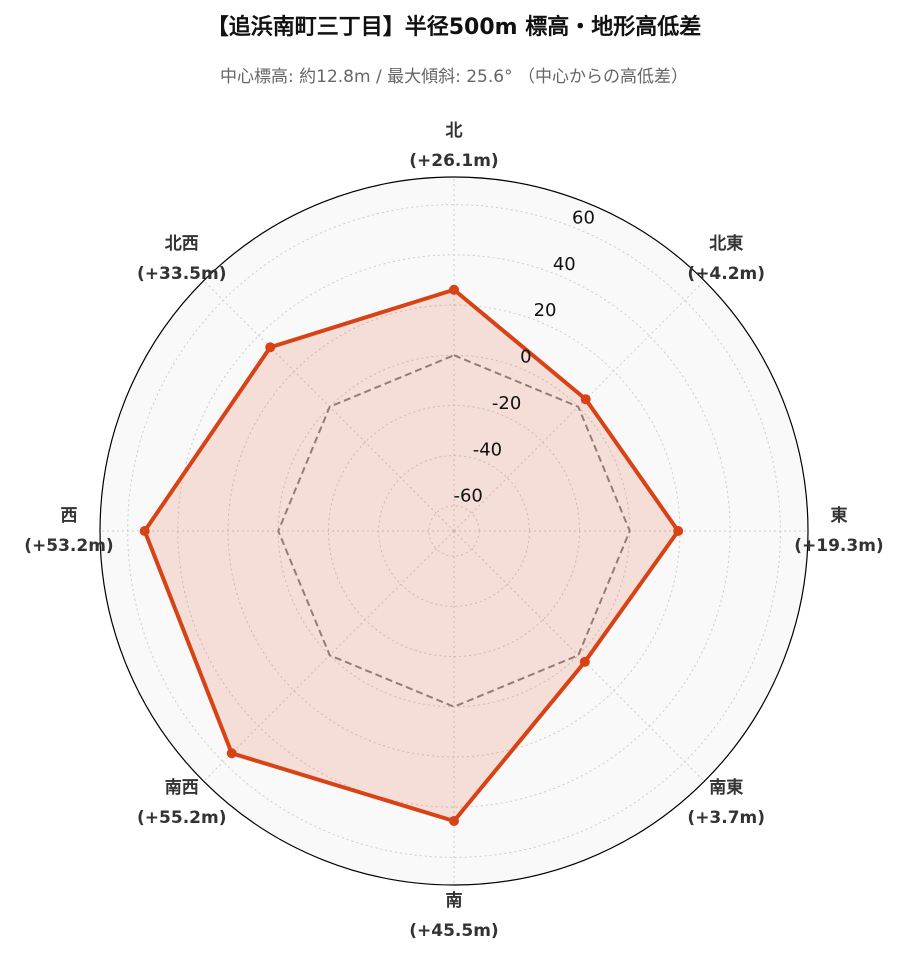  What do you see at coordinates (726, 243) in the screenshot?
I see `category-label: 北東` at bounding box center [726, 243].